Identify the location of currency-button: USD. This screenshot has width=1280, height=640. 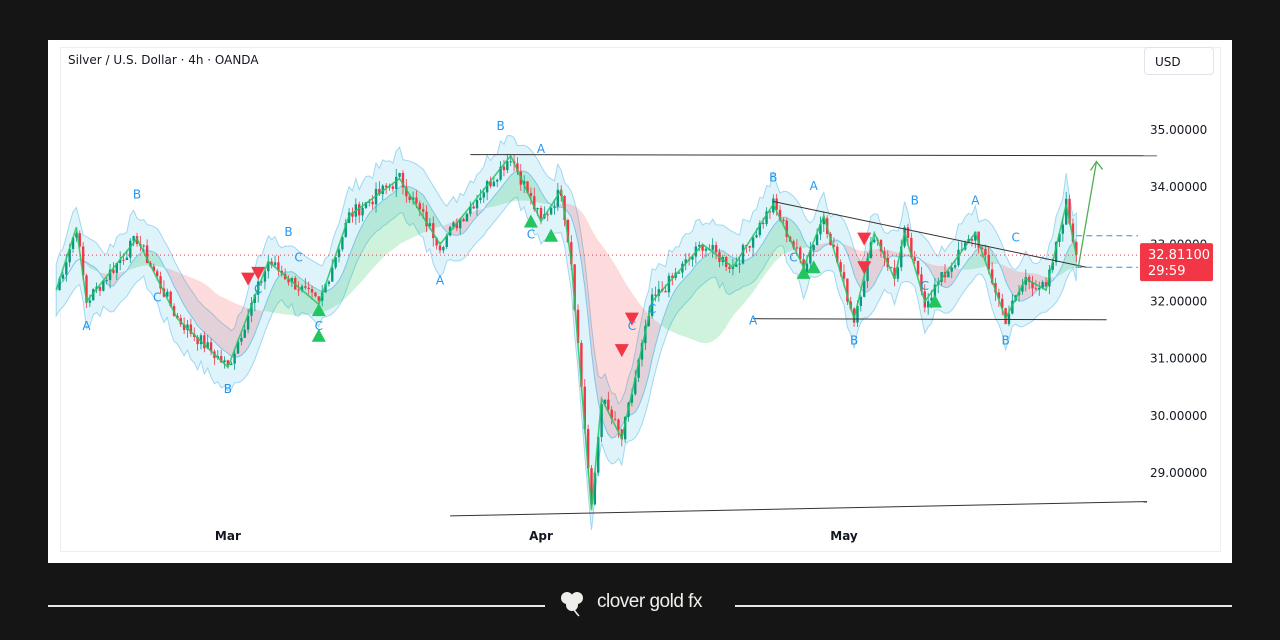
(1179, 61).